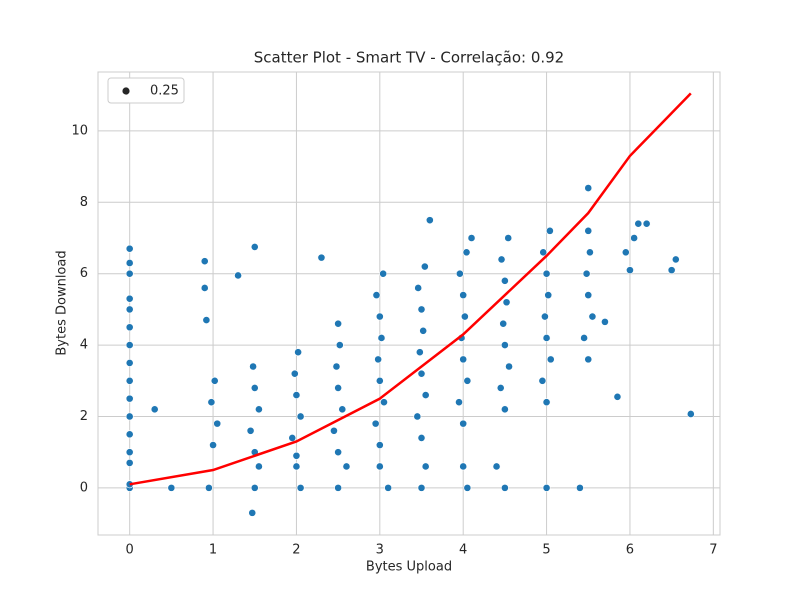 The width and height of the screenshot is (800, 604). Describe the element at coordinates (84, 202) in the screenshot. I see `y-tick-label: 8` at that location.